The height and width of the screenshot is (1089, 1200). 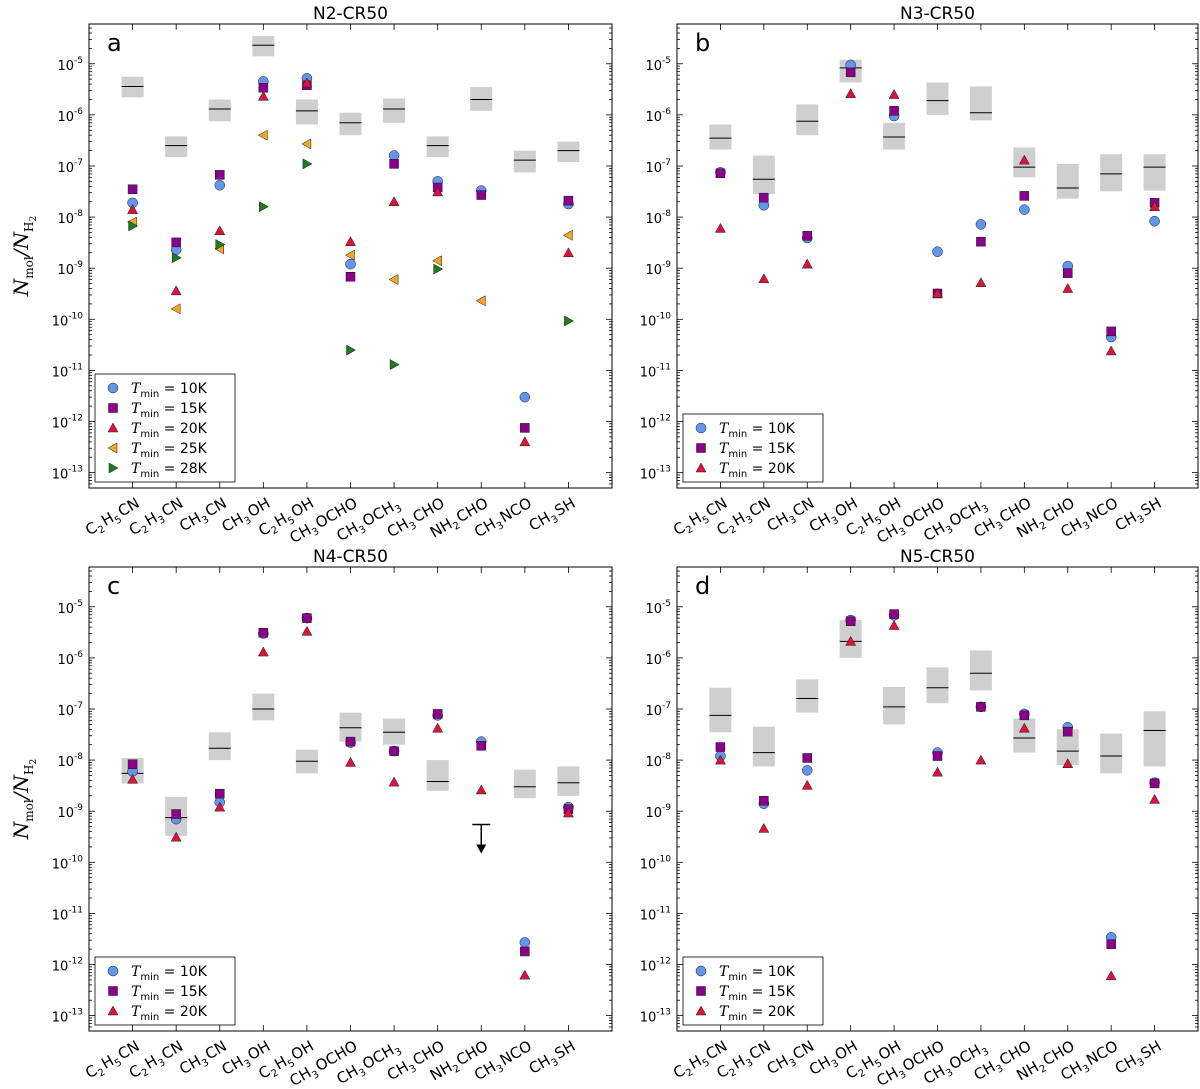 What do you see at coordinates (113, 586) in the screenshot?
I see `panel-label: c` at bounding box center [113, 586].